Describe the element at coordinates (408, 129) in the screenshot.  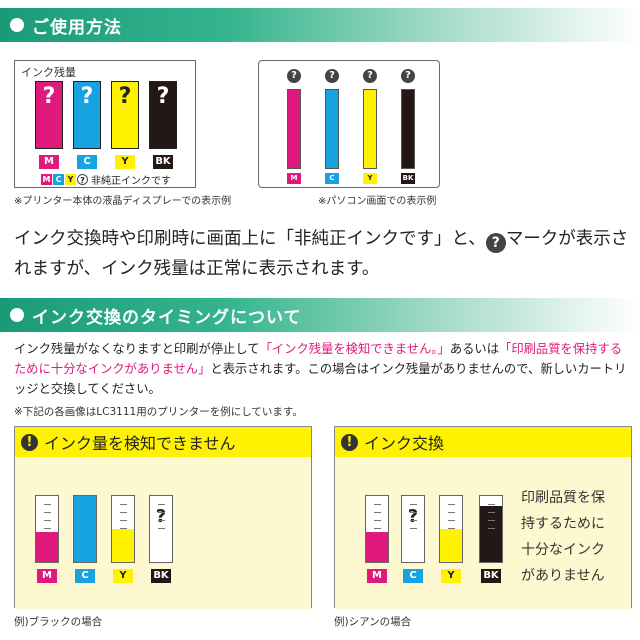
I see `pc-bar-black` at that location.